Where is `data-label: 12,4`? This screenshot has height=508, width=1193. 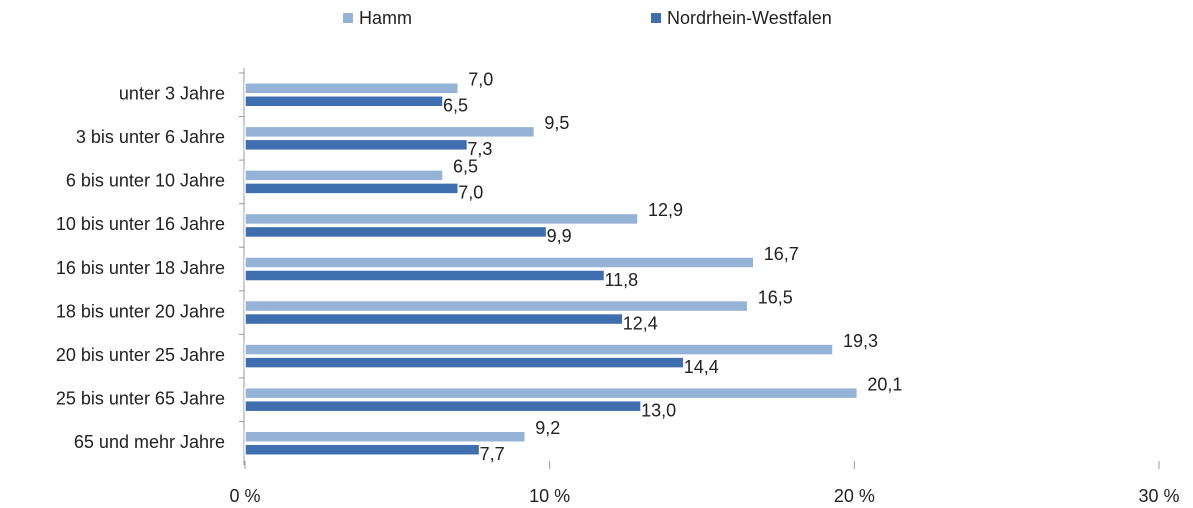 data-label: 12,4 is located at coordinates (640, 323).